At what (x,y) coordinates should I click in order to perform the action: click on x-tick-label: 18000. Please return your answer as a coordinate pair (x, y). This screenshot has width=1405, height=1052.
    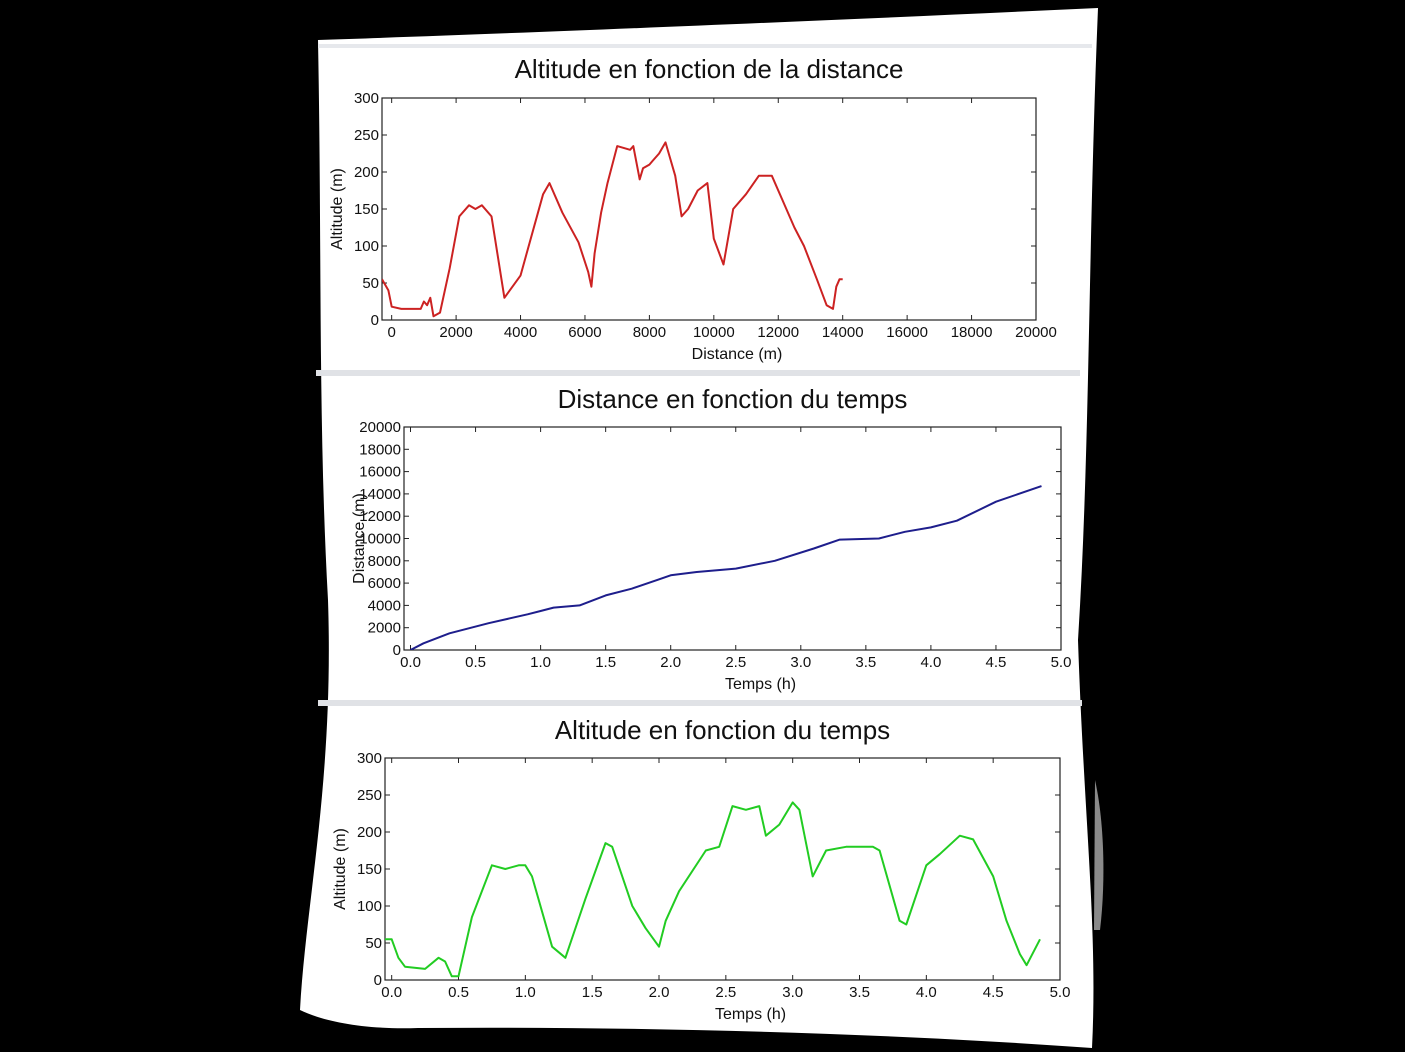
    Looking at the image, I should click on (972, 332).